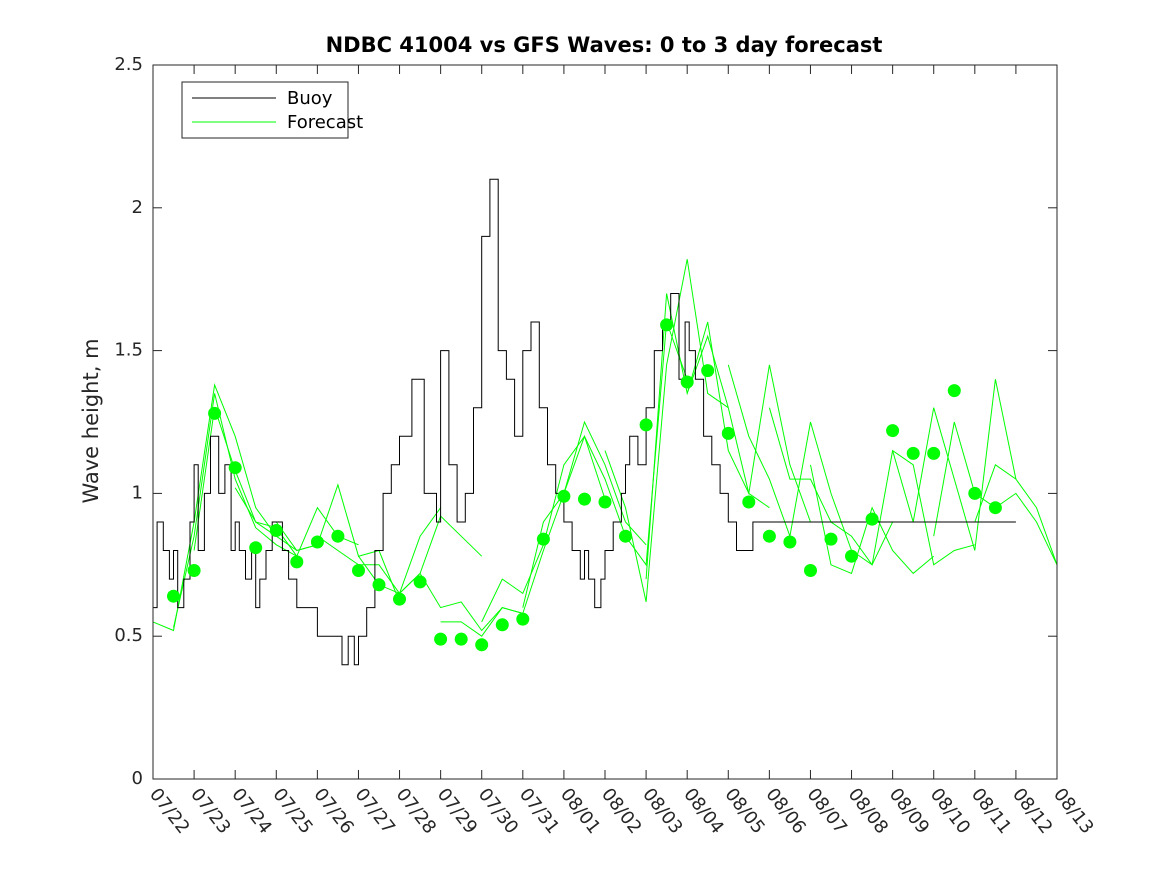 This screenshot has width=1167, height=875. Describe the element at coordinates (128, 64) in the screenshot. I see `y-tick-label: 2.5` at that location.